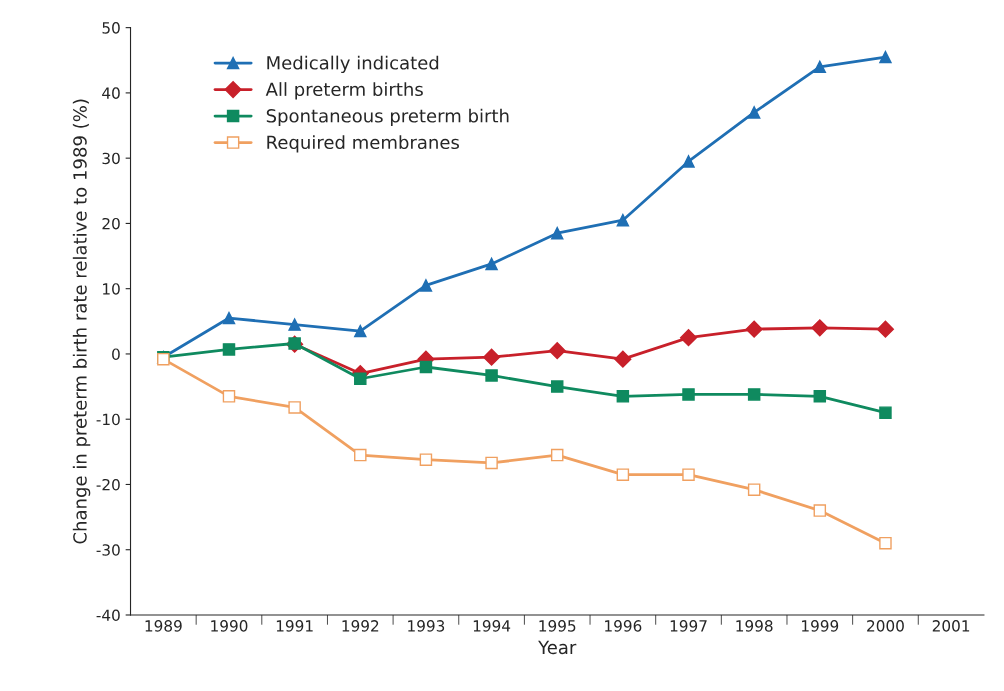 Image resolution: width=1004 pixels, height=691 pixels. Describe the element at coordinates (229, 626) in the screenshot. I see `x-tick-label: 1990` at that location.